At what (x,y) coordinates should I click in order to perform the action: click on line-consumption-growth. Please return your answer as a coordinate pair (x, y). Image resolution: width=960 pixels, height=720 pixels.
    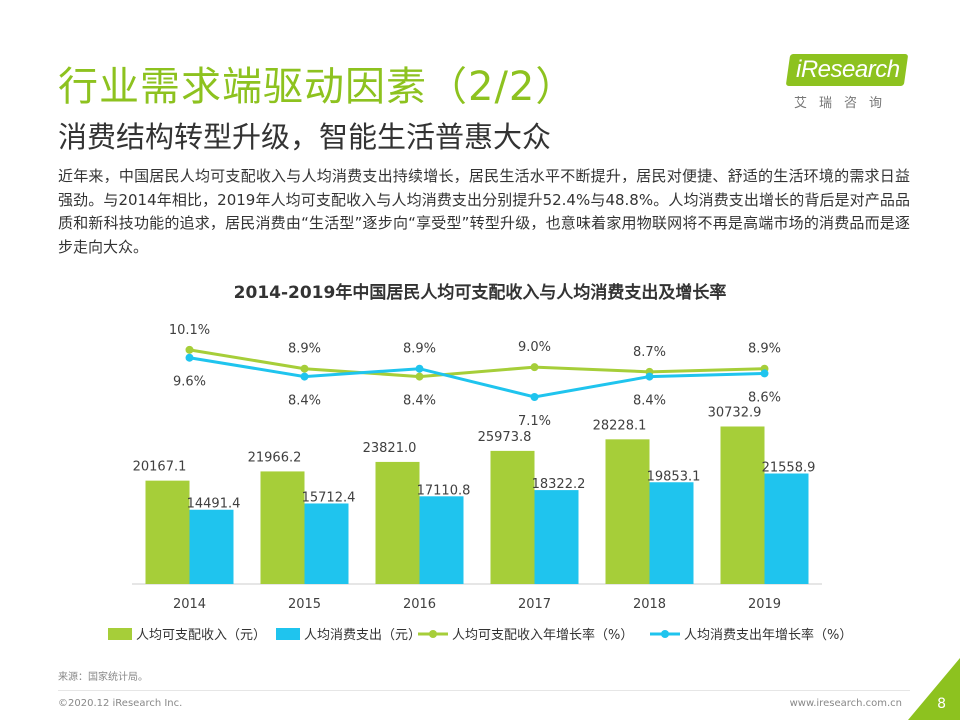
    Looking at the image, I should click on (477, 377).